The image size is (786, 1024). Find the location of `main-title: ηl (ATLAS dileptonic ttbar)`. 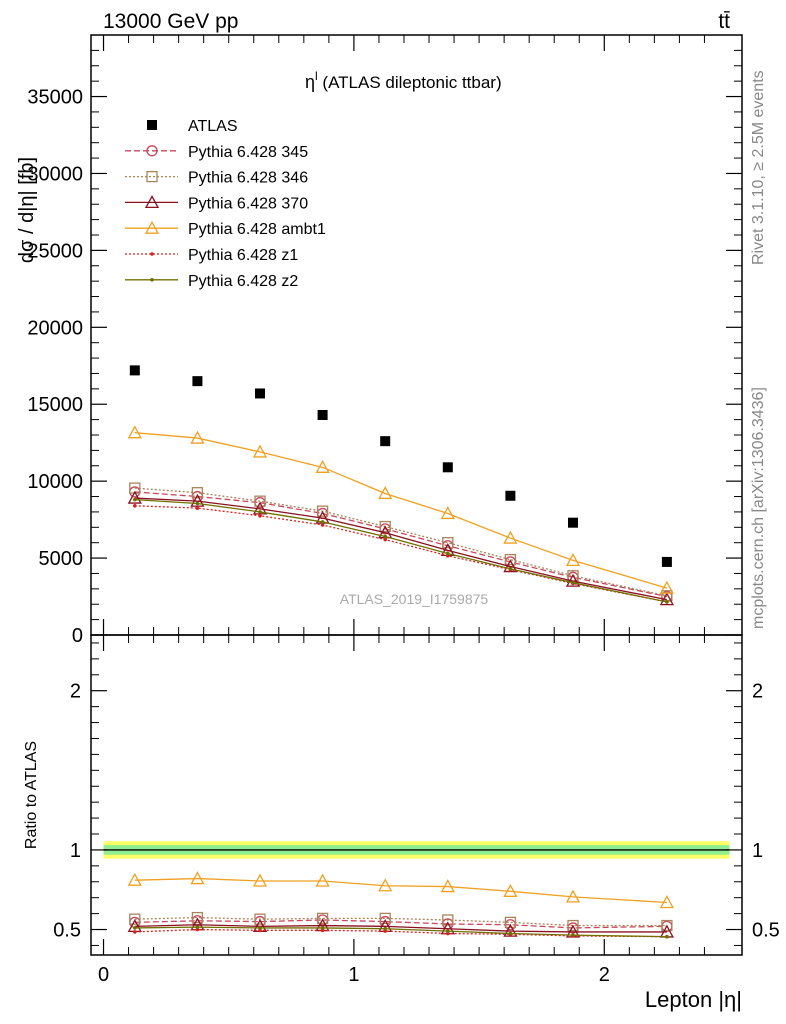

main-title: ηl (ATLAS dileptonic ttbar) is located at coordinates (403, 80).